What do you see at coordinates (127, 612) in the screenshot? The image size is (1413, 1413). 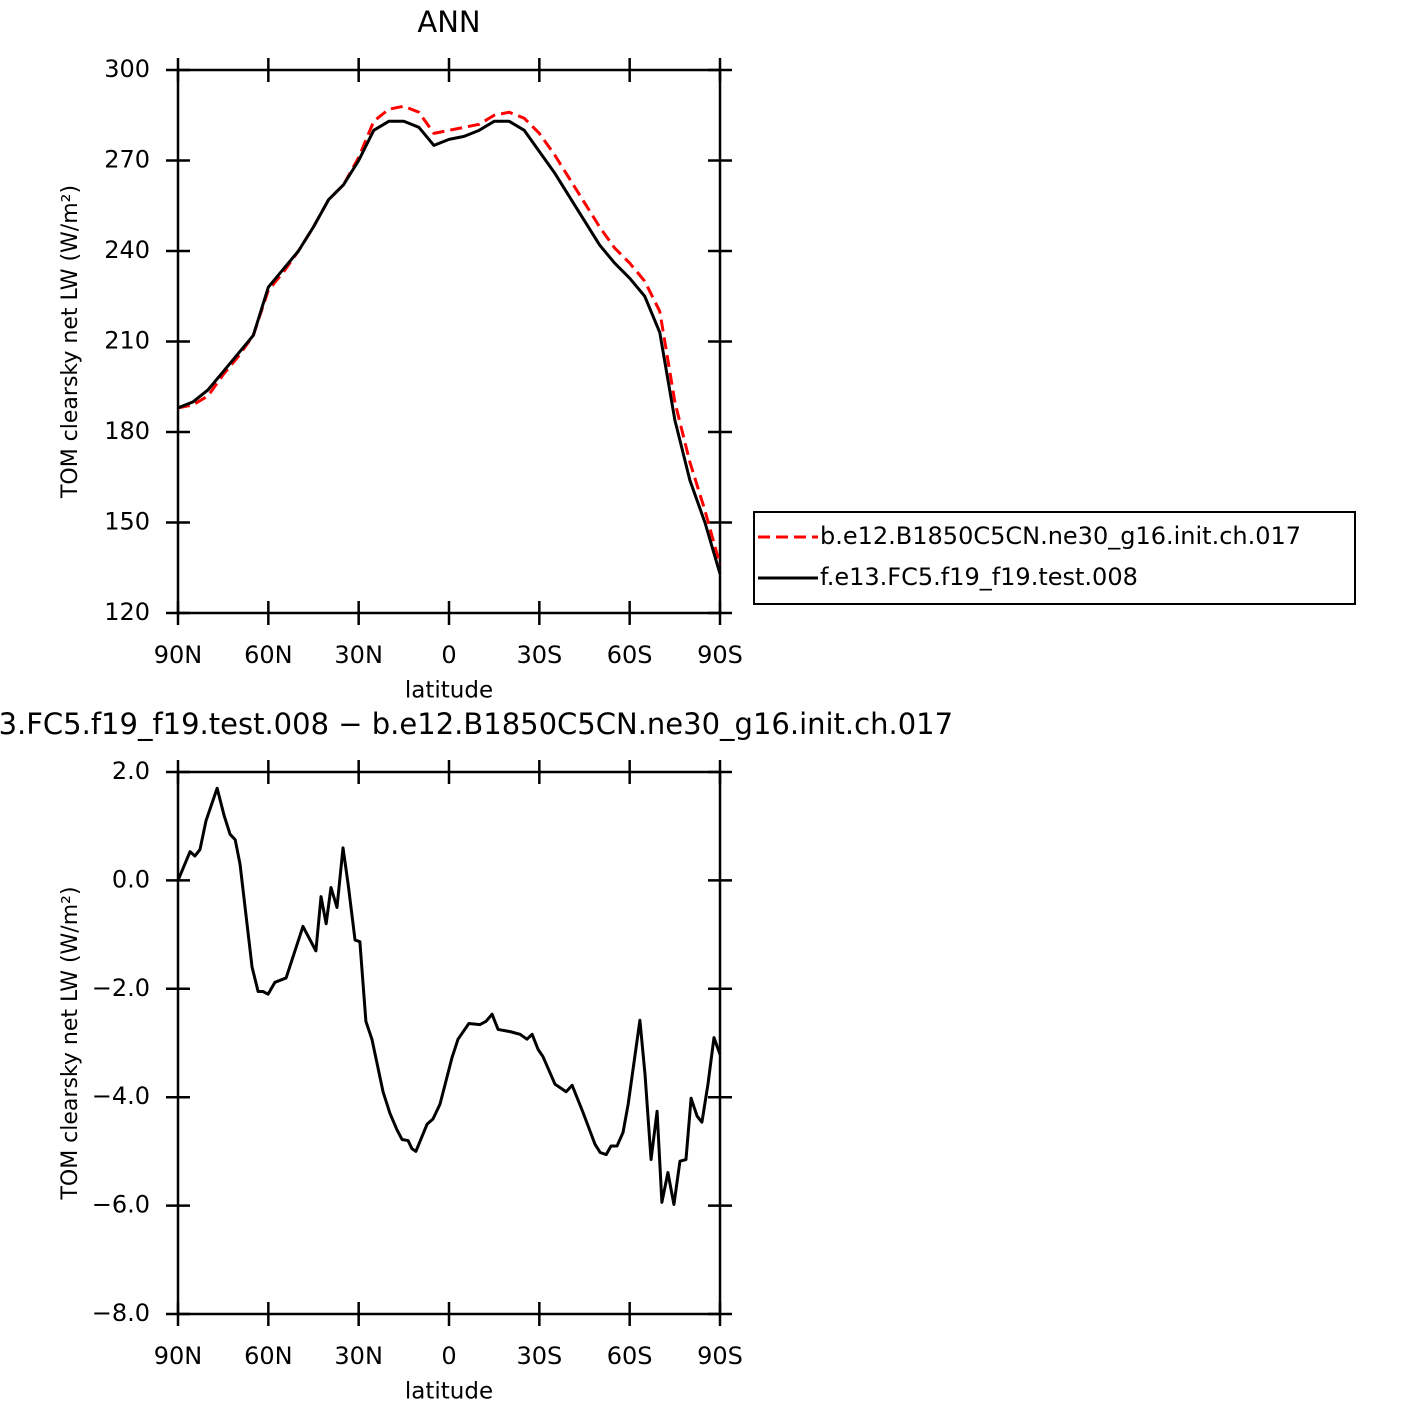 I see `y-tick-label: 120` at bounding box center [127, 612].